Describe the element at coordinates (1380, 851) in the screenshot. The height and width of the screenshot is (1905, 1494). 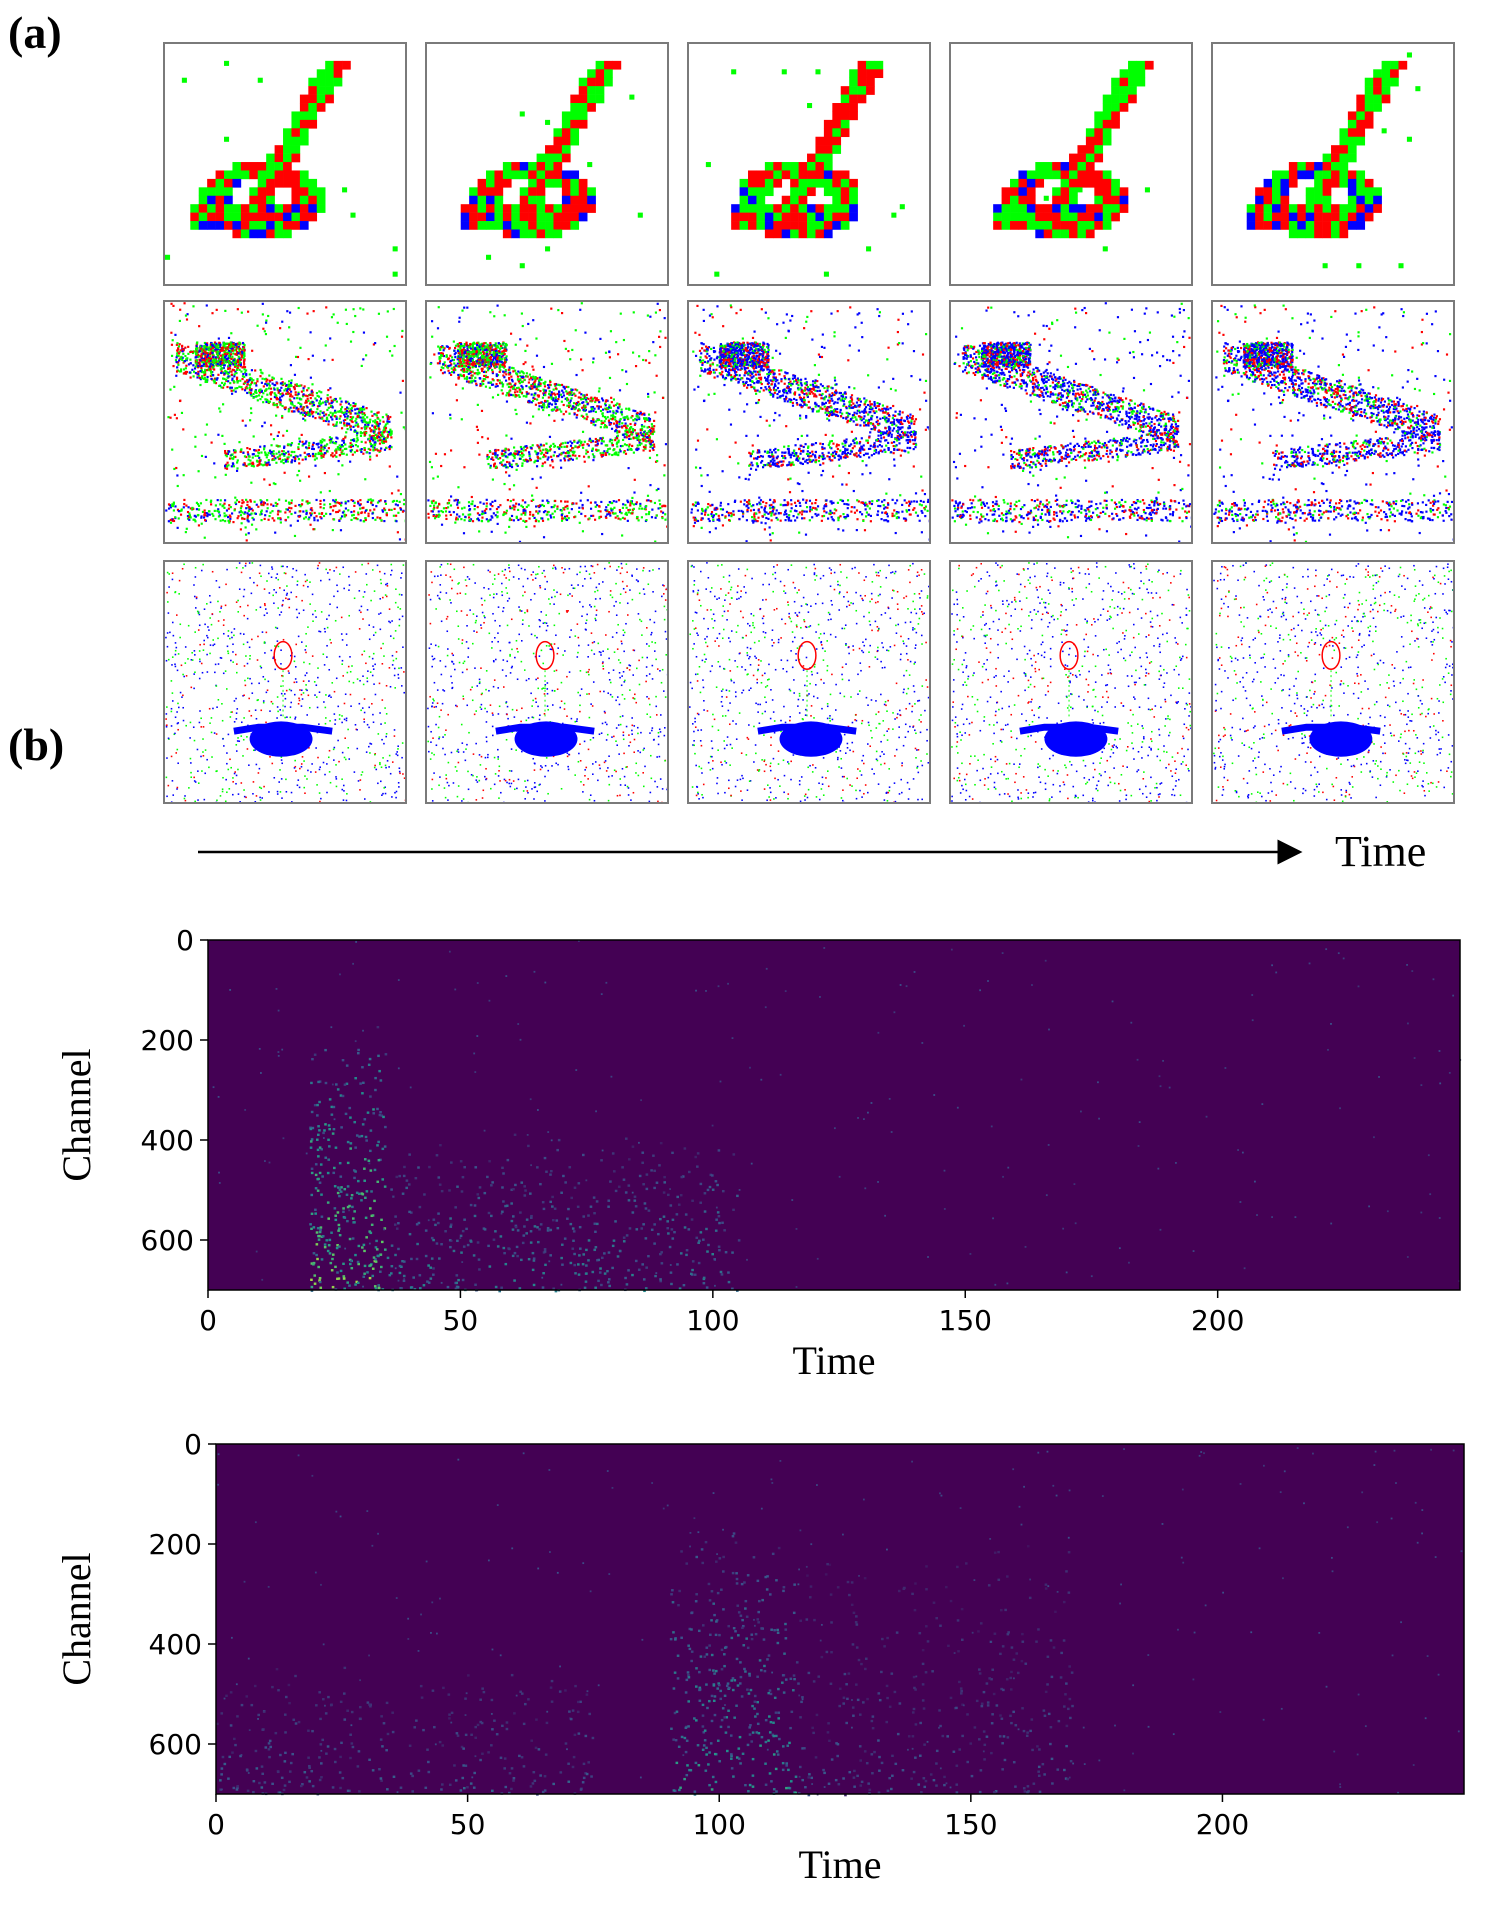
I see `time-arrow-label: Time` at that location.